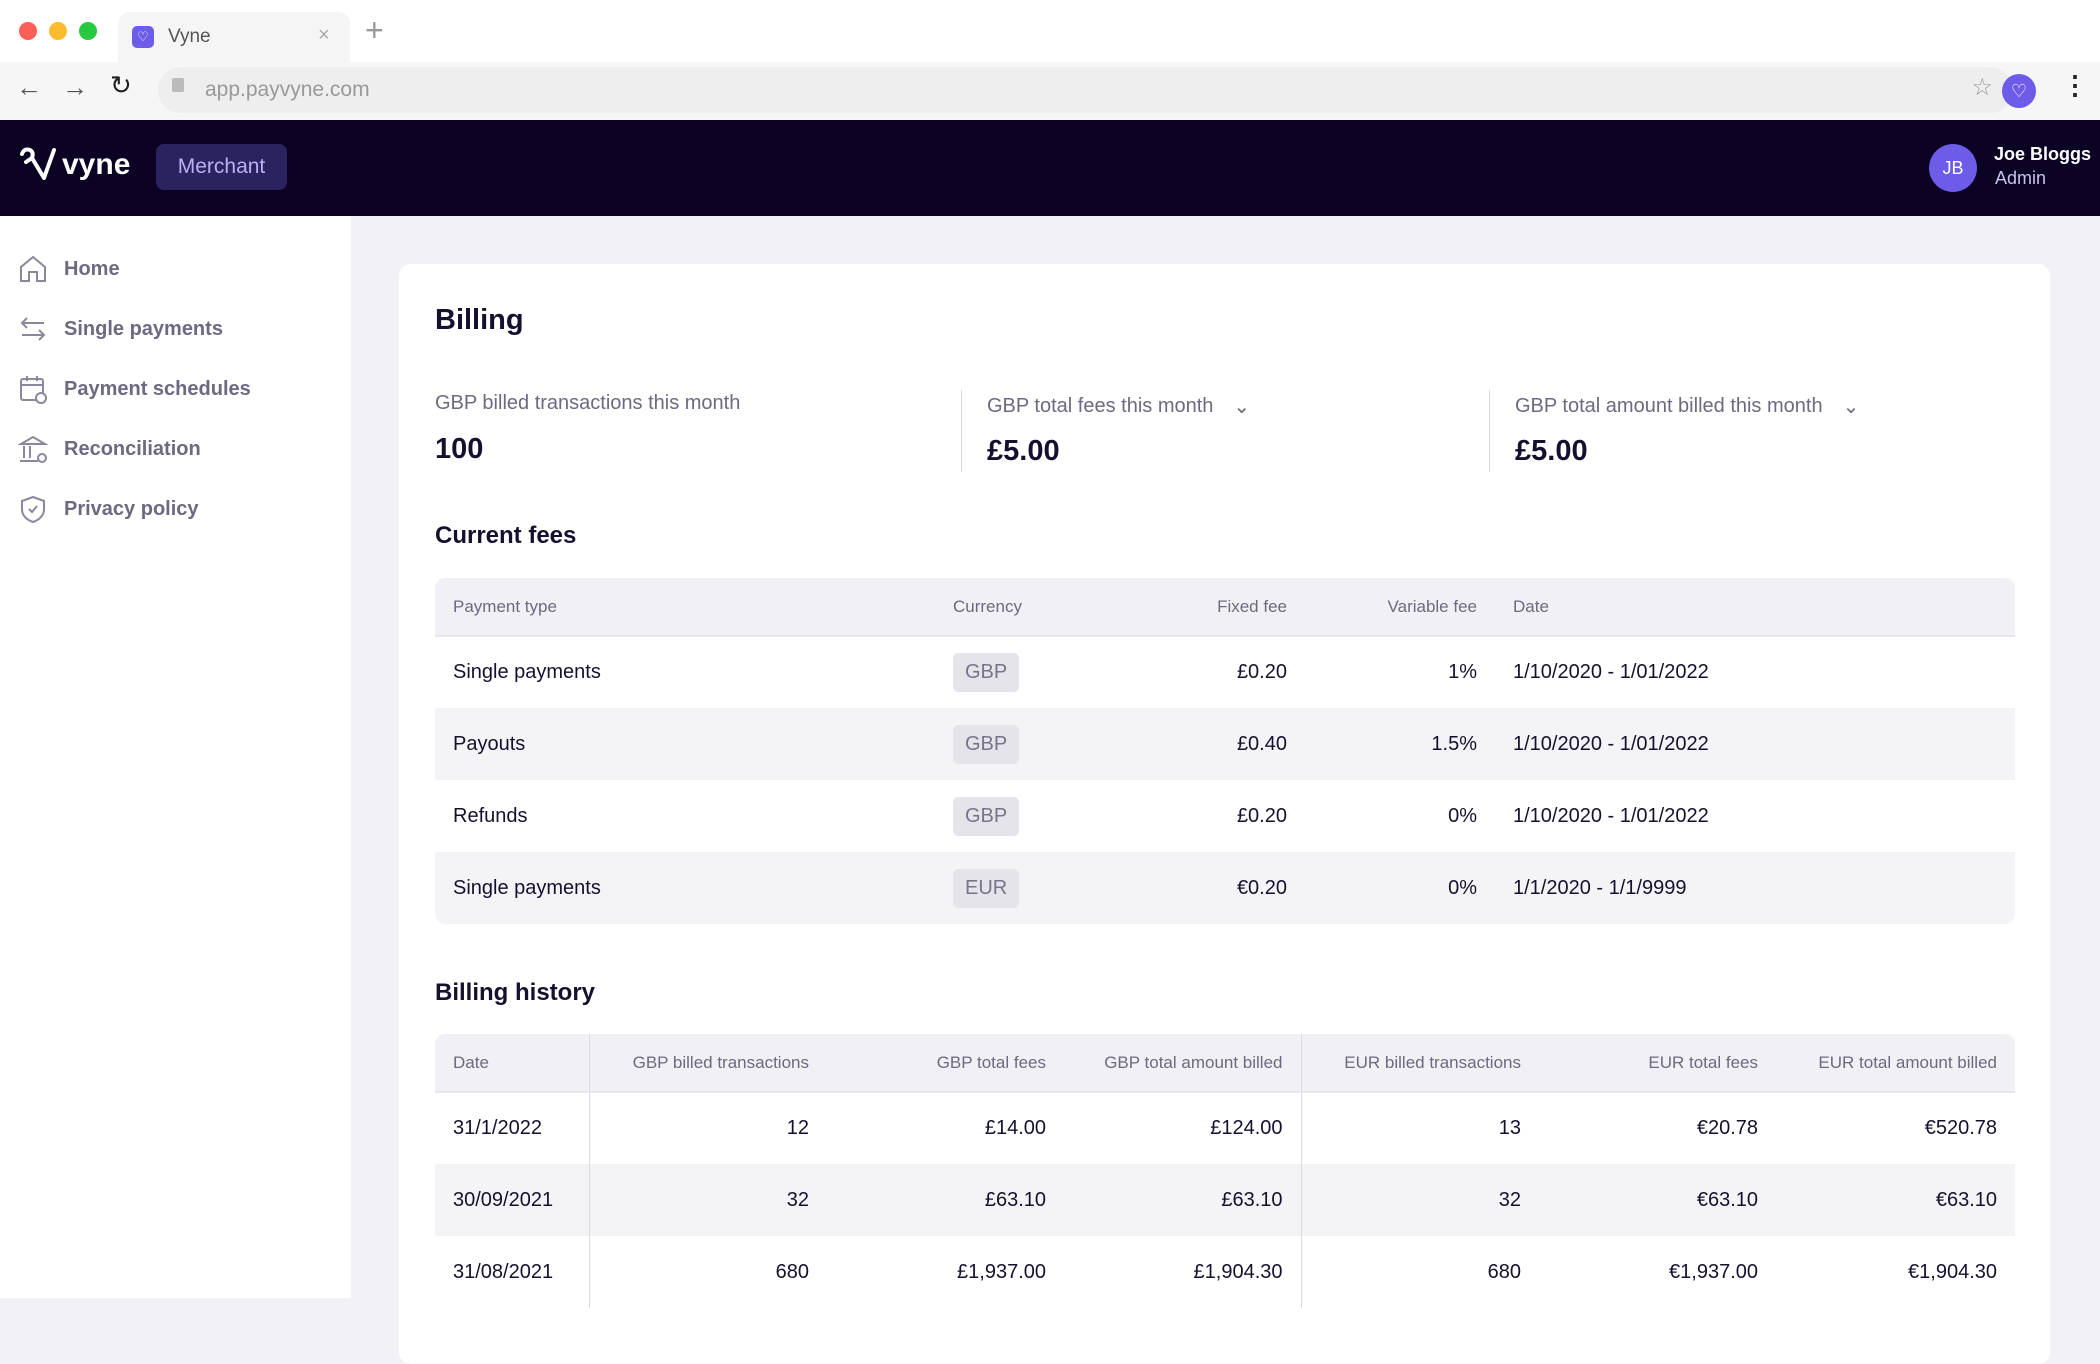 This screenshot has width=2100, height=1364. Describe the element at coordinates (479, 320) in the screenshot. I see `page-title: Billing` at that location.